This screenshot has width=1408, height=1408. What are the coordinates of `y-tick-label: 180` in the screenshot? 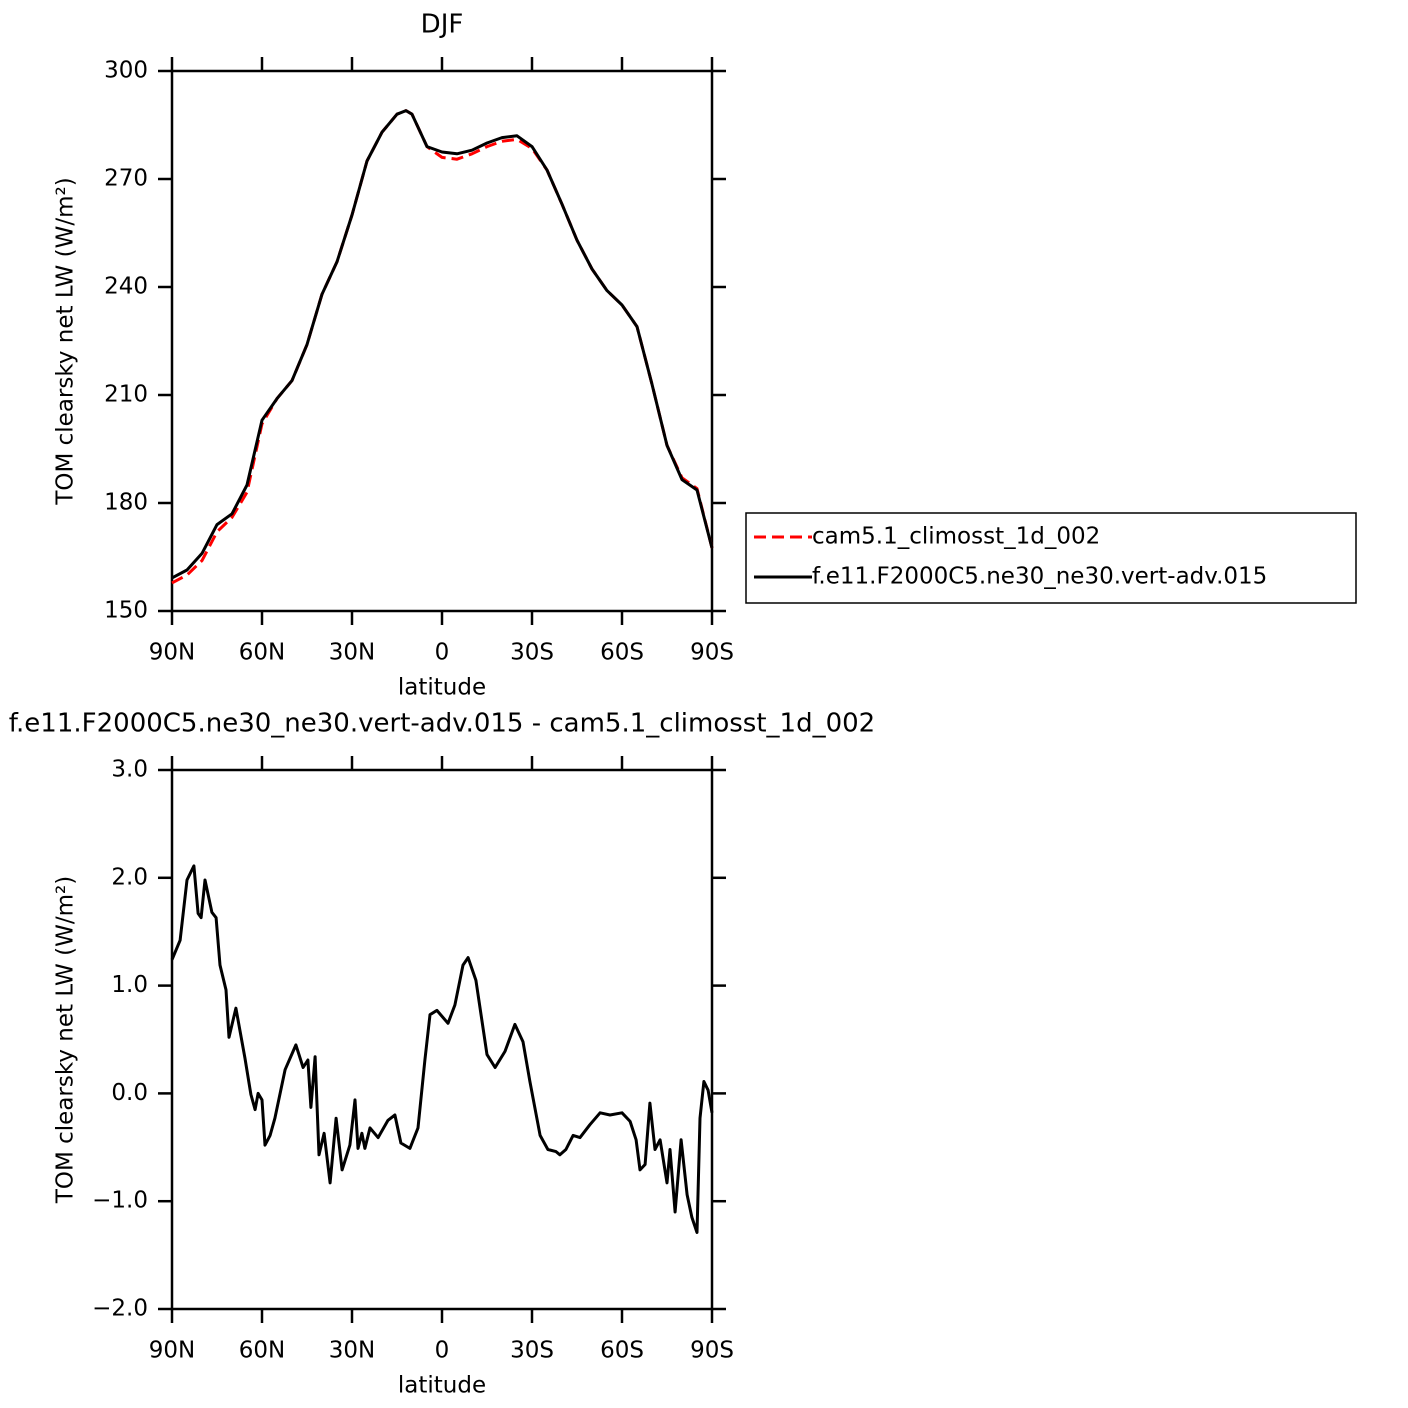 It's located at (126, 503).